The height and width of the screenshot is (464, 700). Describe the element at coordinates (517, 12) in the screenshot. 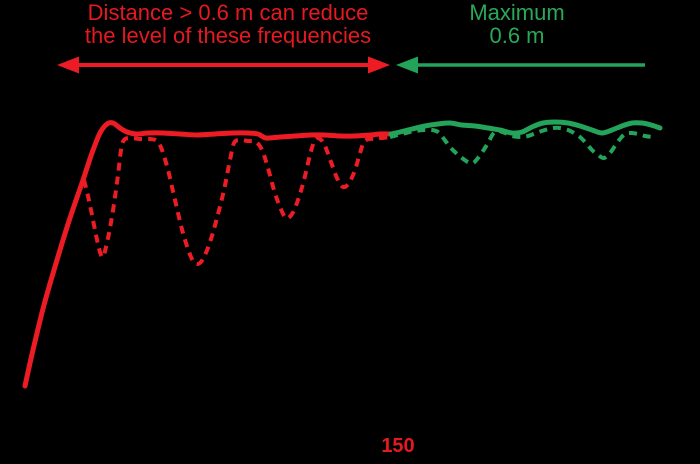

I see `green-caption-line1: Maximum` at that location.